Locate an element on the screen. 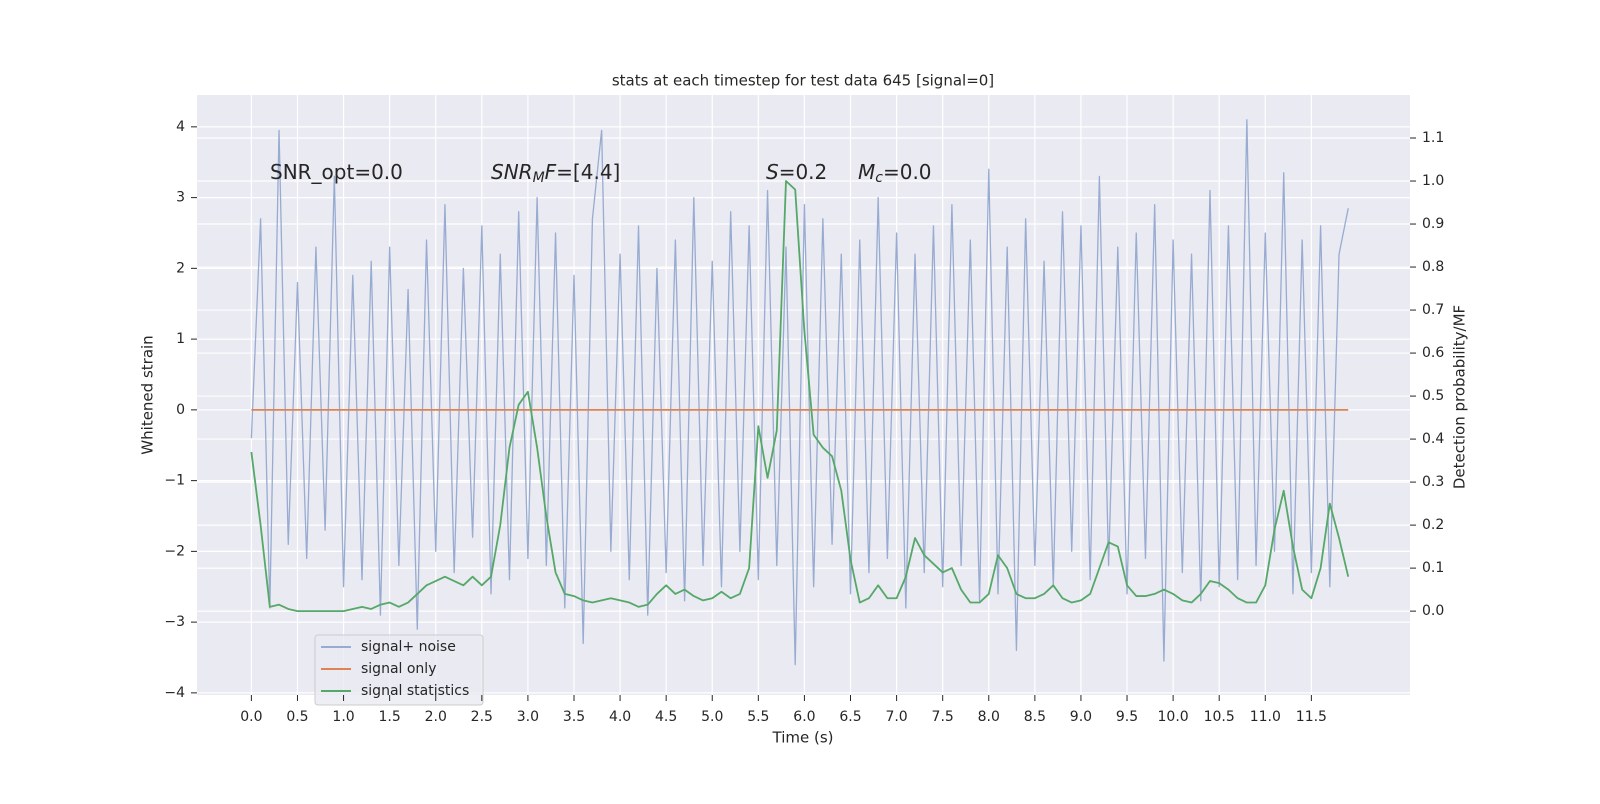 This screenshot has height=804, width=1600. y2-tick-label: 0.1 is located at coordinates (1433, 568).